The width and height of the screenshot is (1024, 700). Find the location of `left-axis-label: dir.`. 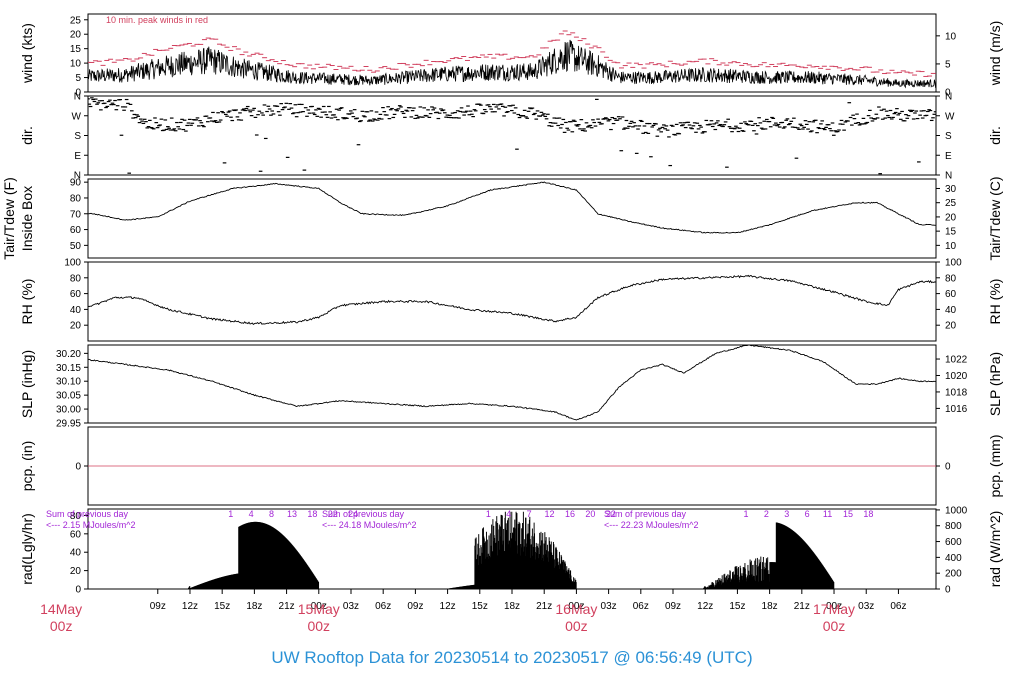

left-axis-label: dir. is located at coordinates (27, 135).